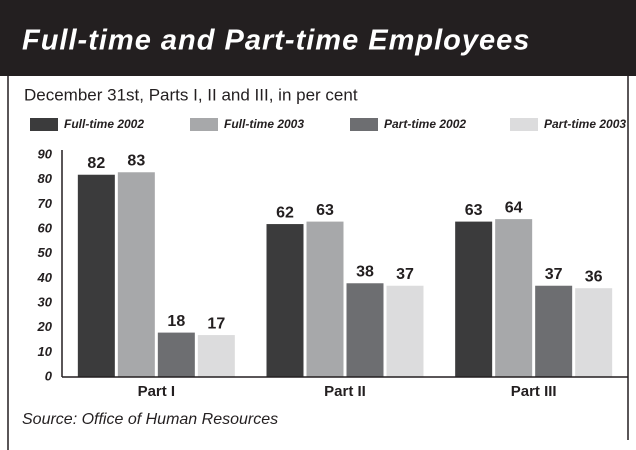 This screenshot has width=636, height=450. I want to click on legend-label: Part-time 2003, so click(585, 124).